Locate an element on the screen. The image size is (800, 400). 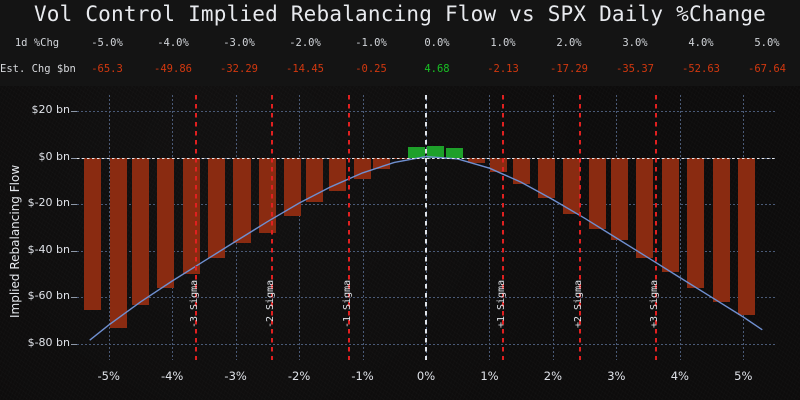
sigma-label: +3 Sigma is located at coordinates (654, 303).